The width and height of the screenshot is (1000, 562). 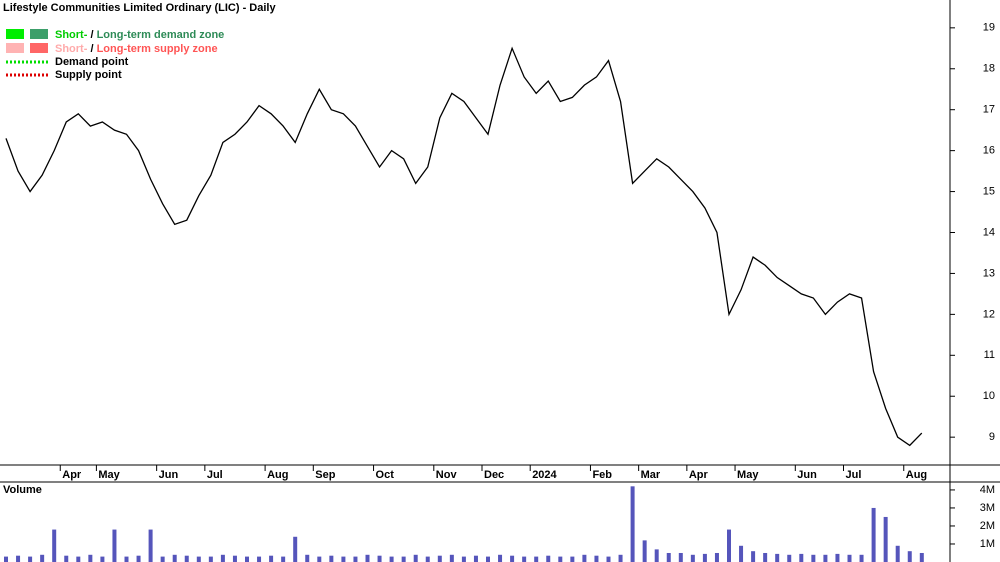 I want to click on legend-label: Short- / Long-term demand zone, so click(x=139, y=35).